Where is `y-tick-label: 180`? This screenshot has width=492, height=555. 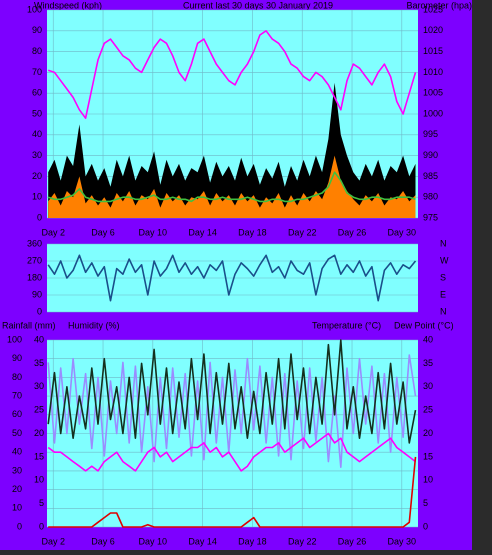 y-tick-label: 180 is located at coordinates (34, 277).